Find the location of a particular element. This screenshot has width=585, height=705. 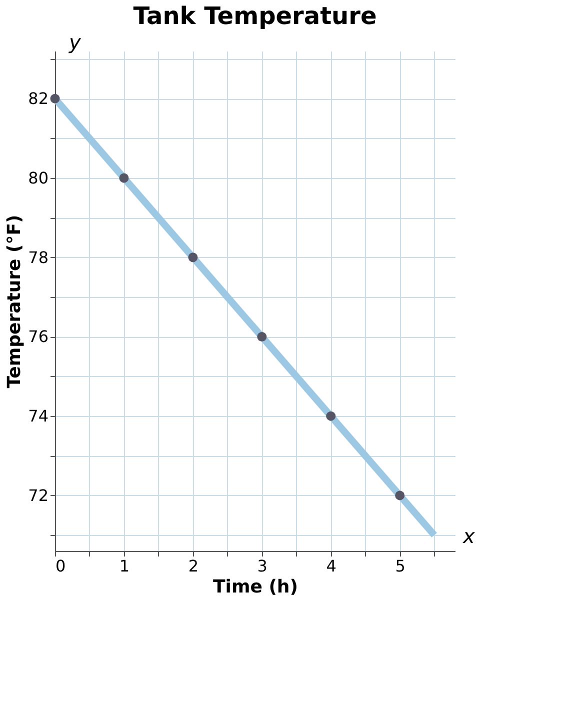

x-tick-label: 3 is located at coordinates (262, 566).